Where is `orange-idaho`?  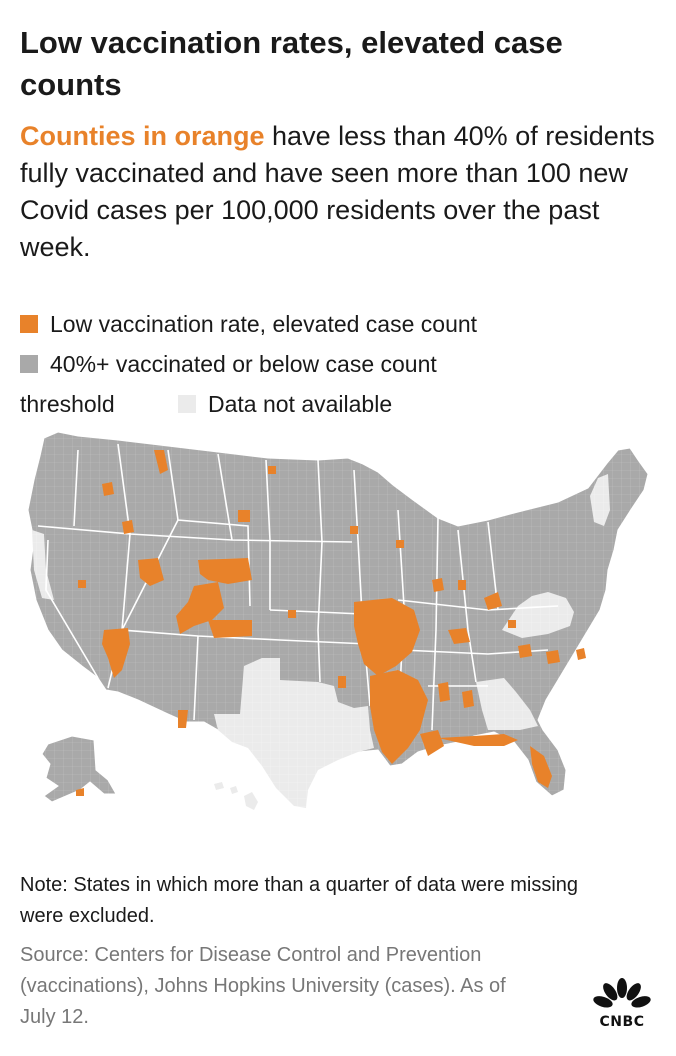
orange-idaho is located at coordinates (161, 462).